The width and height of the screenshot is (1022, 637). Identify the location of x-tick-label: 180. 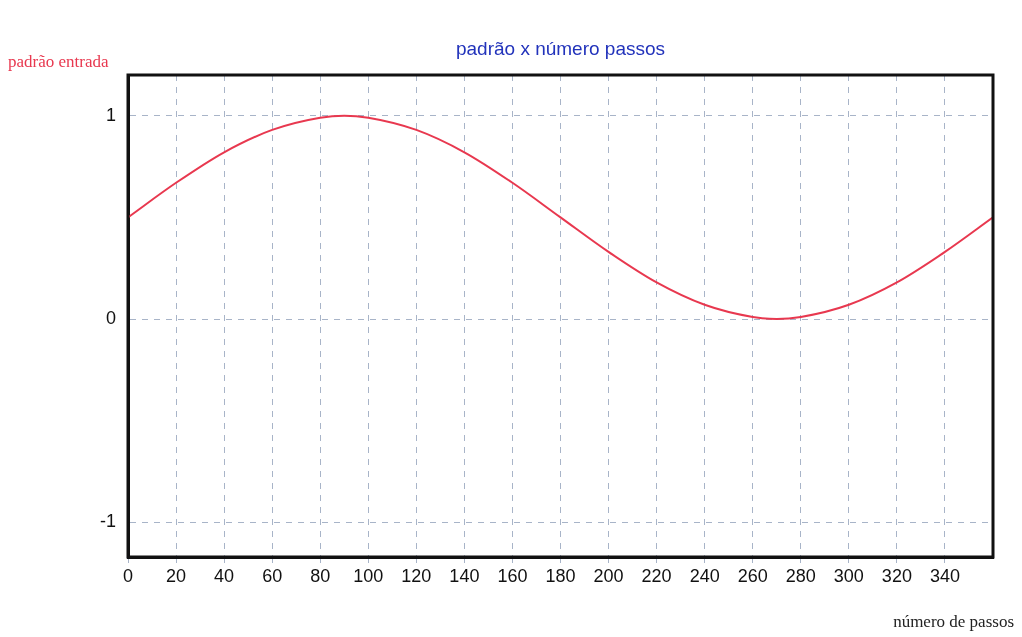
(560, 575).